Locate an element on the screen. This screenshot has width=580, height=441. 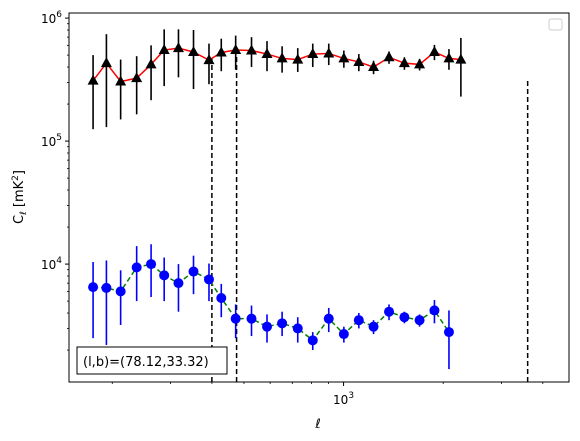
y-tick-label: 10⁵ is located at coordinates (51, 141).